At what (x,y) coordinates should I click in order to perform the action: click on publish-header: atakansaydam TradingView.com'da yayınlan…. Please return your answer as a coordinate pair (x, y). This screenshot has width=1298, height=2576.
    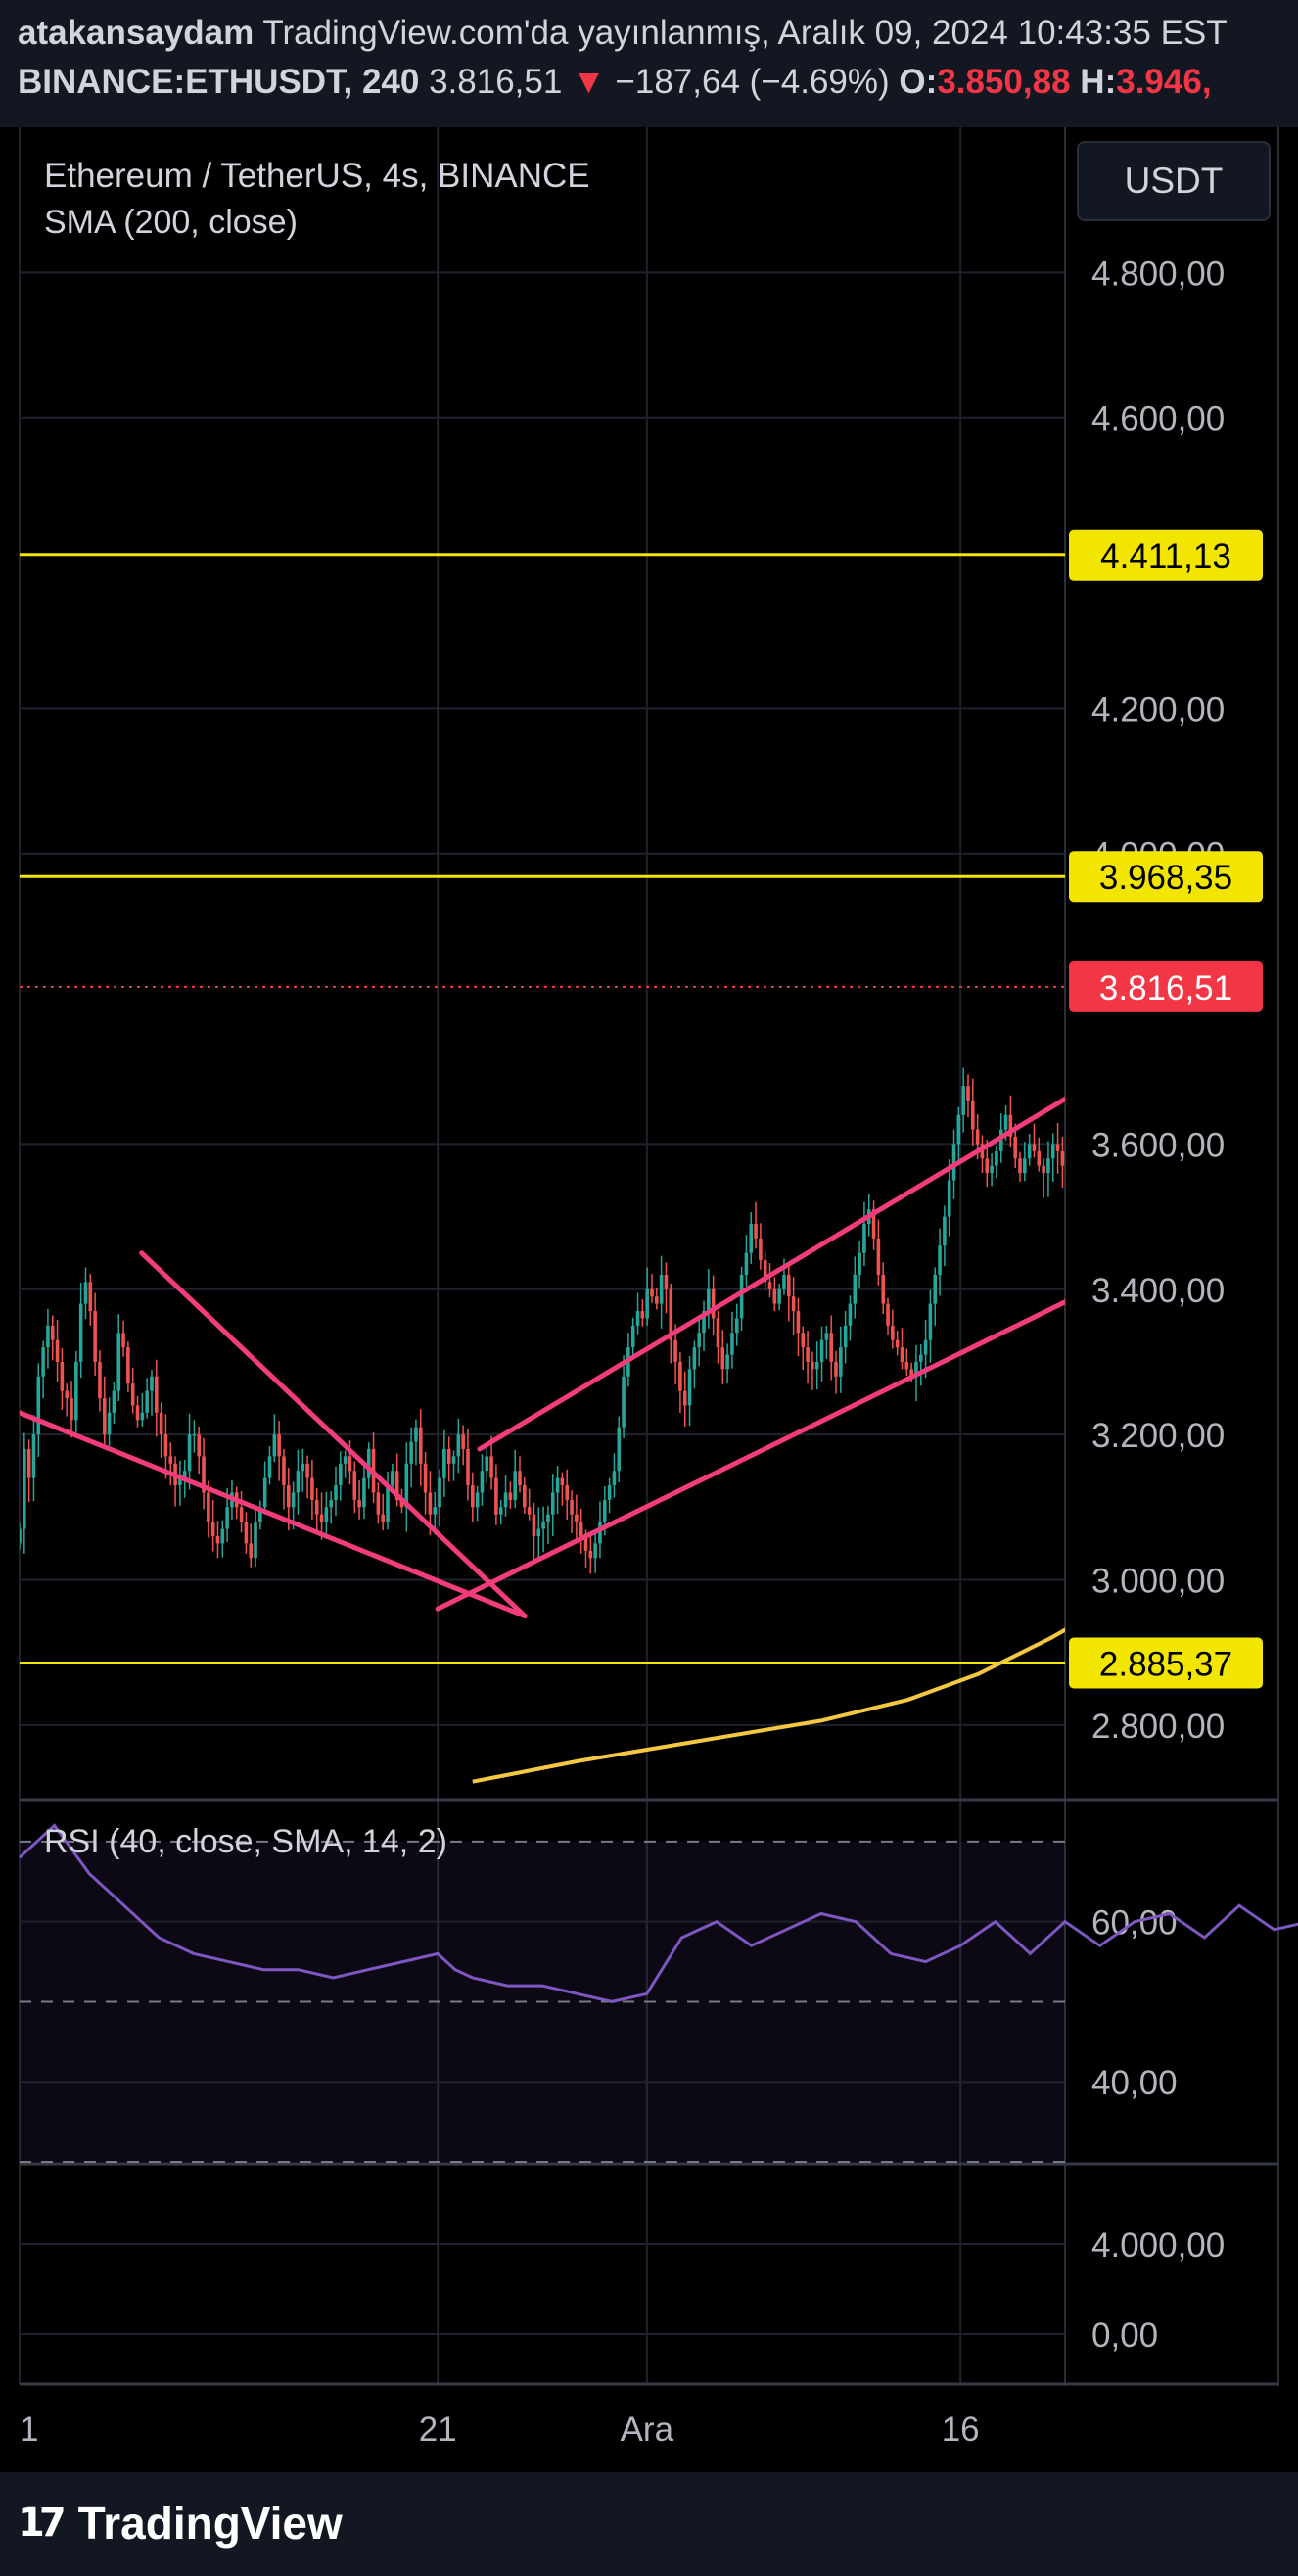
    Looking at the image, I should click on (649, 64).